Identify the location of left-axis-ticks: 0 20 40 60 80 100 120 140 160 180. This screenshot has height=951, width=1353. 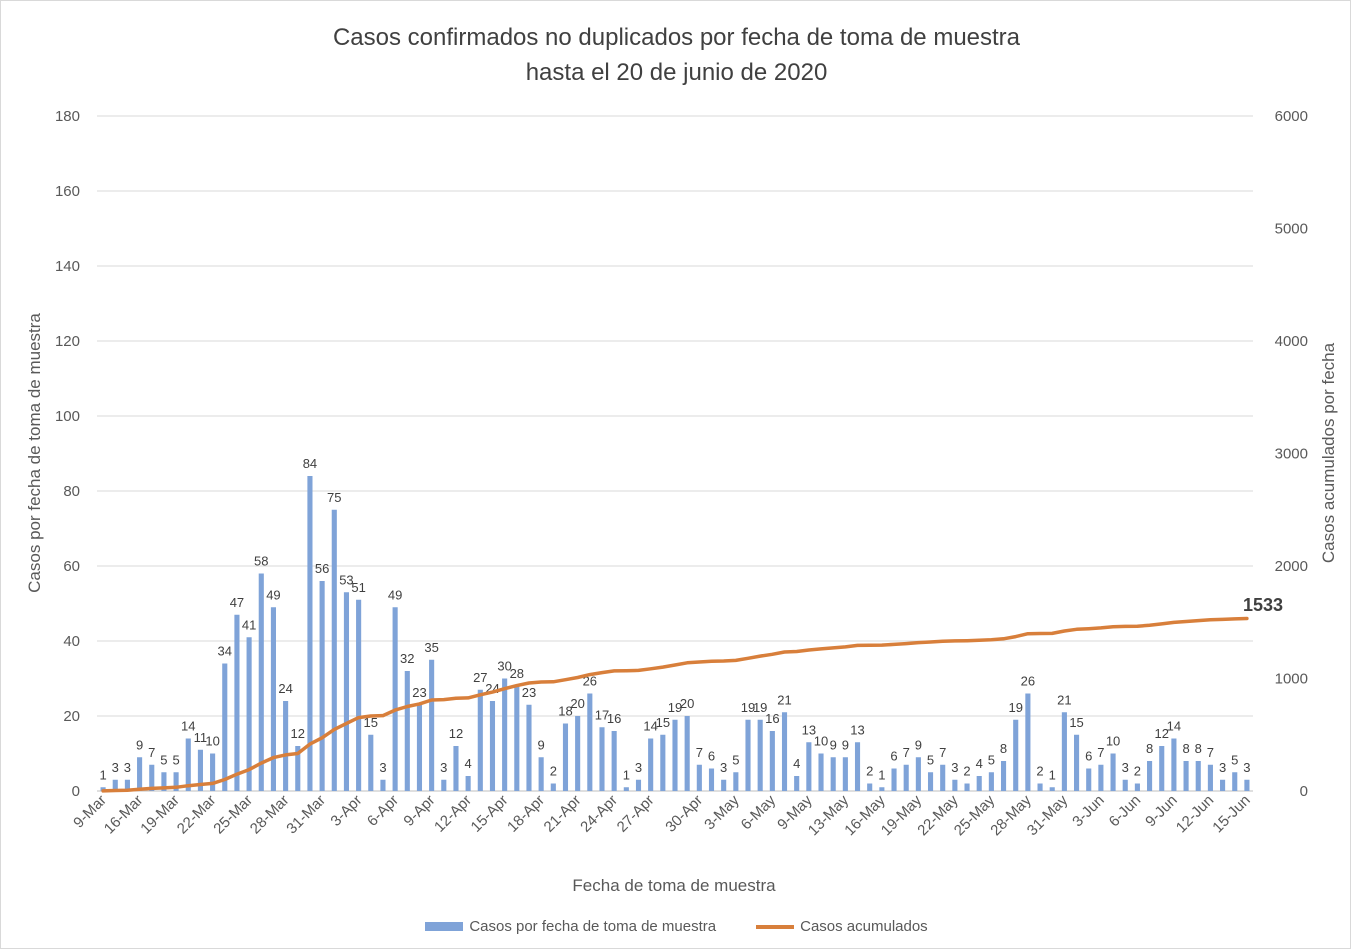
(67, 454).